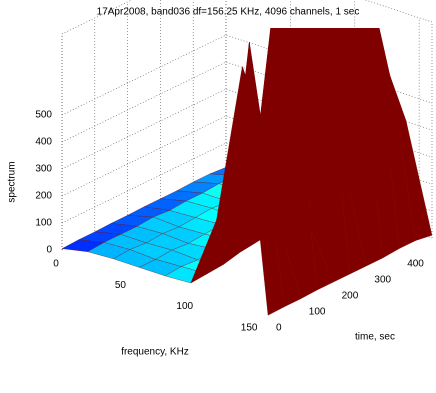 The image size is (436, 393). Describe the element at coordinates (155, 352) in the screenshot. I see `x-axis-label: frequency, KHz` at that location.